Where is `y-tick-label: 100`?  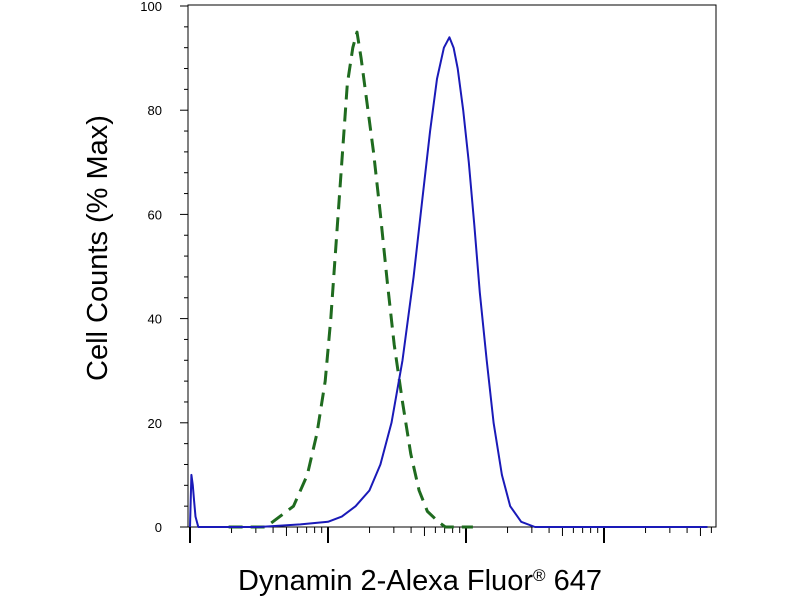
y-tick-label: 100 is located at coordinates (151, 7).